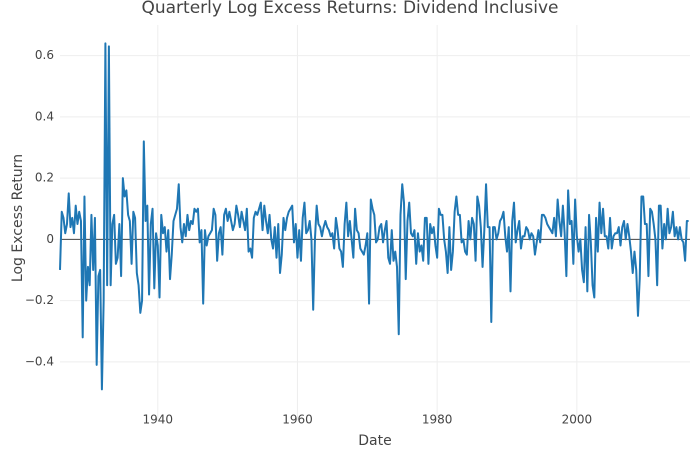 The height and width of the screenshot is (450, 700). Describe the element at coordinates (44, 55) in the screenshot. I see `y-tick-label: 0.6` at that location.